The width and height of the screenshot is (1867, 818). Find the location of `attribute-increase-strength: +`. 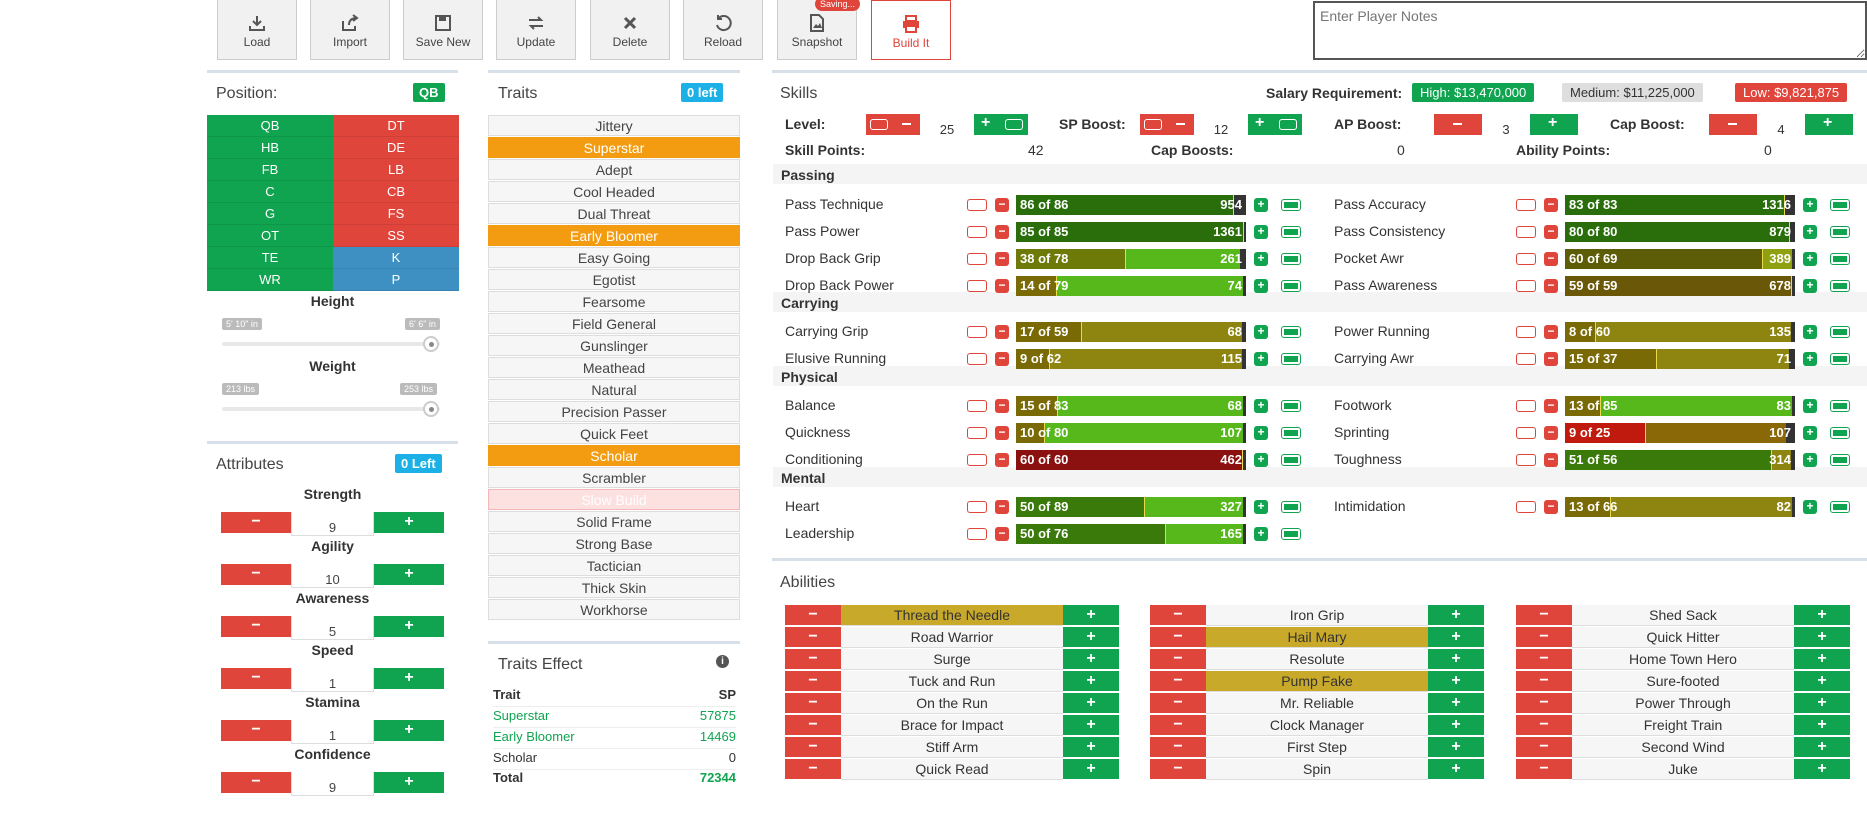

attribute-increase-strength: + is located at coordinates (409, 522).